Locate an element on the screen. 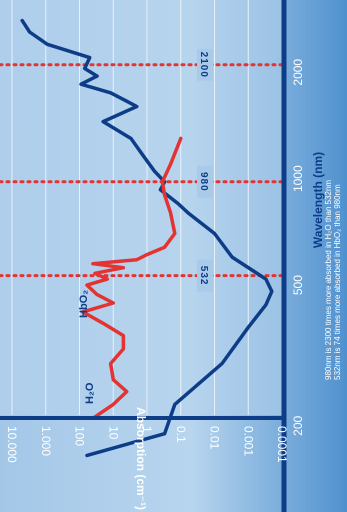 This screenshot has width=347, height=512. y-axis-label: Absorption (cm⁻¹) is located at coordinates (141, 458).